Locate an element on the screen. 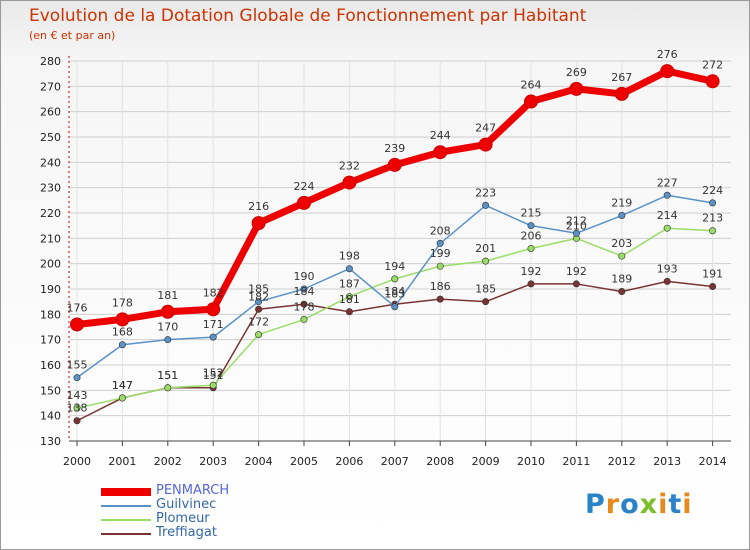 The width and height of the screenshot is (750, 550). data-label: 219 is located at coordinates (621, 203).